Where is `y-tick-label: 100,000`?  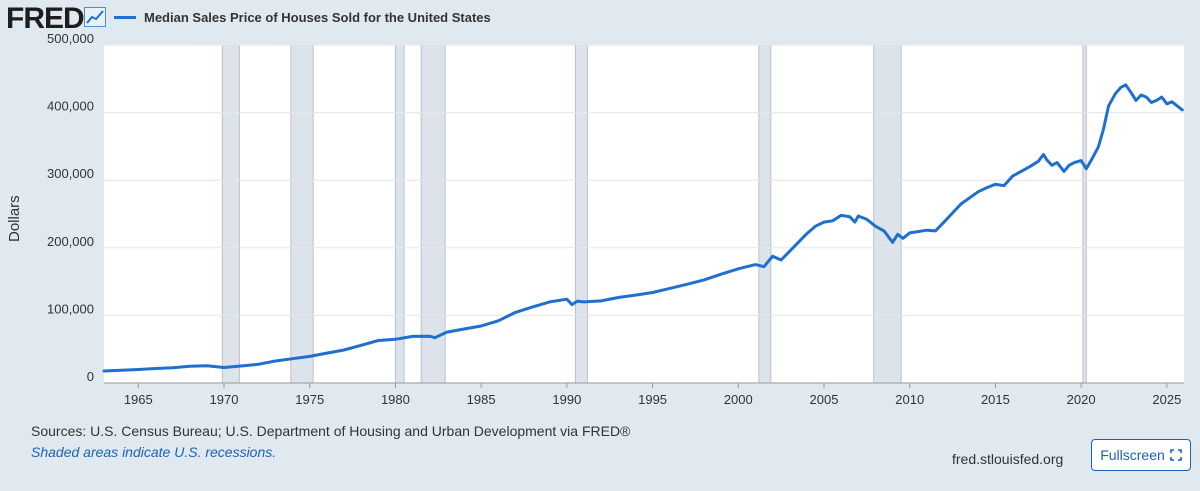
y-tick-label: 100,000 is located at coordinates (70, 308).